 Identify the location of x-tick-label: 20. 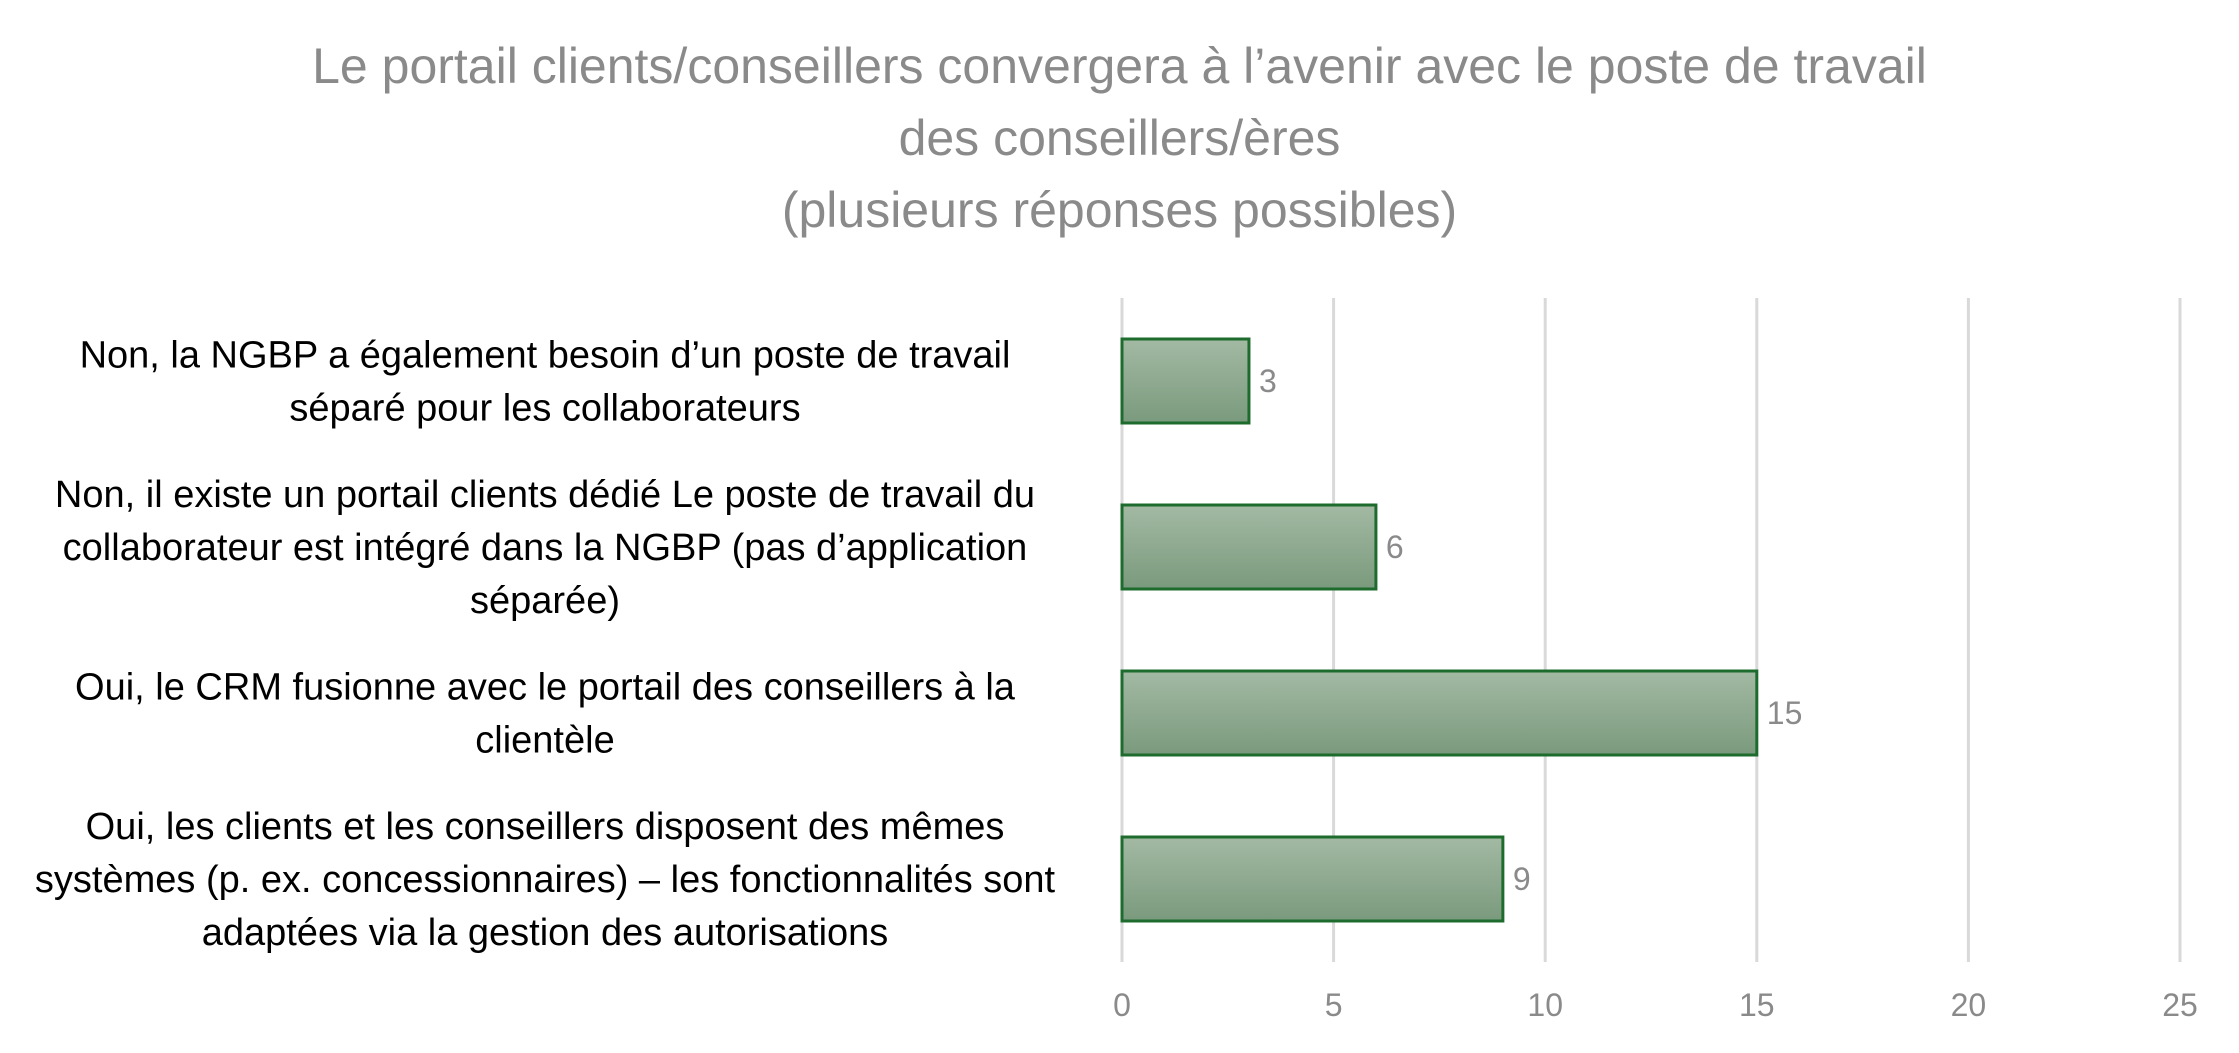
(1969, 1005).